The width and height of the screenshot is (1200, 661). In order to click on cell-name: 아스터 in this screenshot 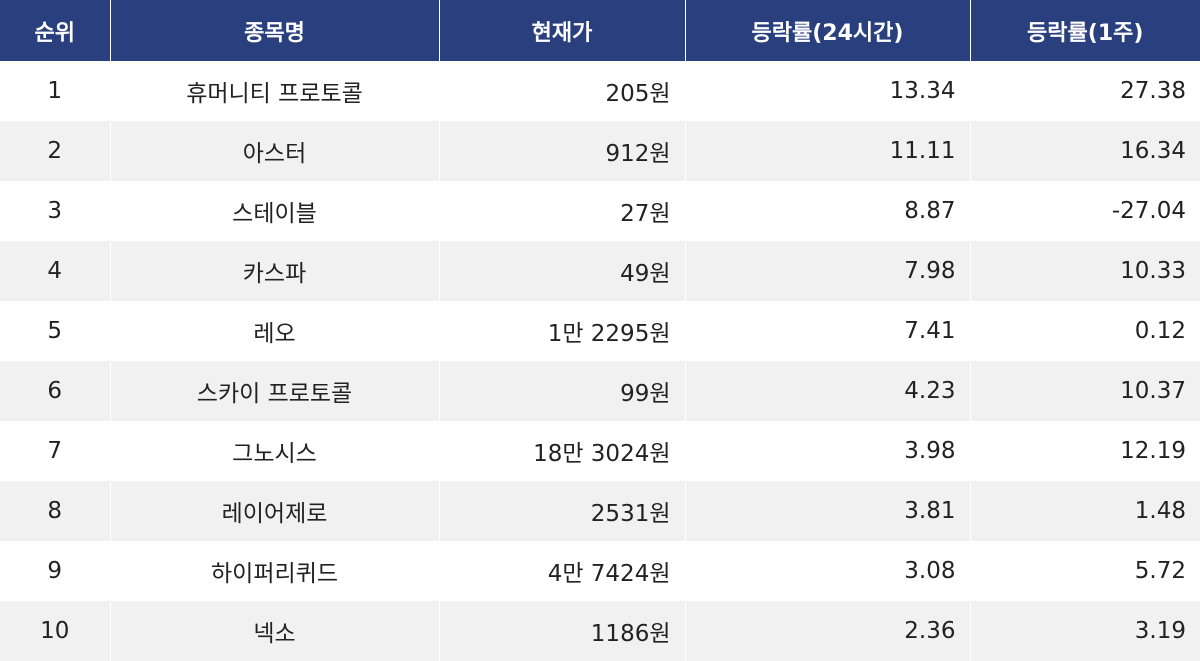, I will do `click(275, 151)`.